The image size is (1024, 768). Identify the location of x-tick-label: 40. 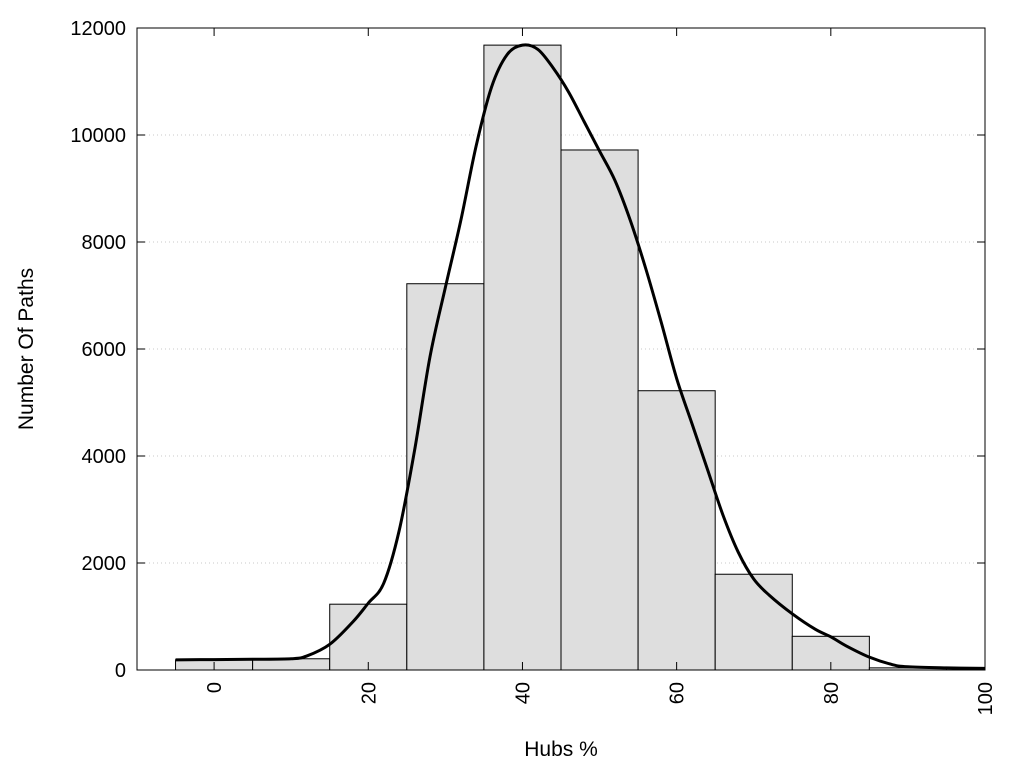
(523, 693).